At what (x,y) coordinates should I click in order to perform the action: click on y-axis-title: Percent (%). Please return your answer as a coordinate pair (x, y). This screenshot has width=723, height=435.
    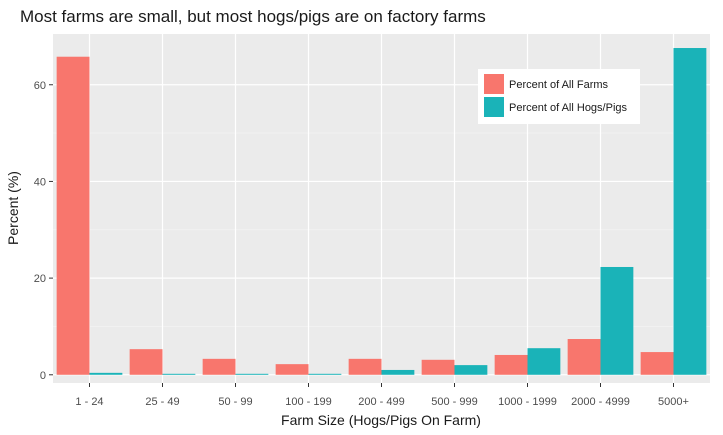
    Looking at the image, I should click on (13, 208).